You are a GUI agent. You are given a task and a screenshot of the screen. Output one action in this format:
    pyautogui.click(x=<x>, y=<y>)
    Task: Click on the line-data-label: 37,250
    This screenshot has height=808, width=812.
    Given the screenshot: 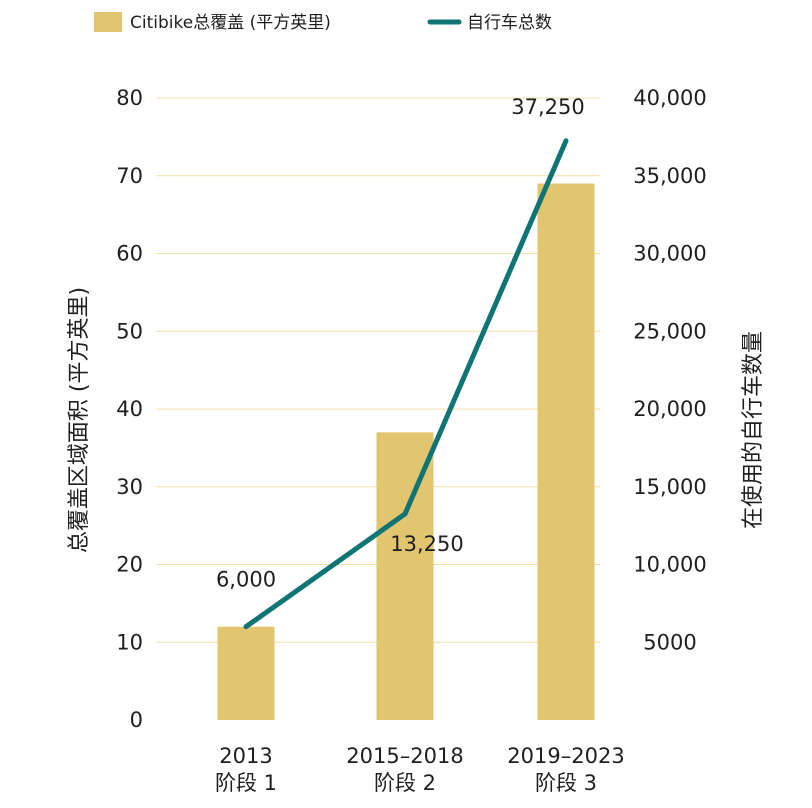 What is the action you would take?
    pyautogui.click(x=547, y=107)
    